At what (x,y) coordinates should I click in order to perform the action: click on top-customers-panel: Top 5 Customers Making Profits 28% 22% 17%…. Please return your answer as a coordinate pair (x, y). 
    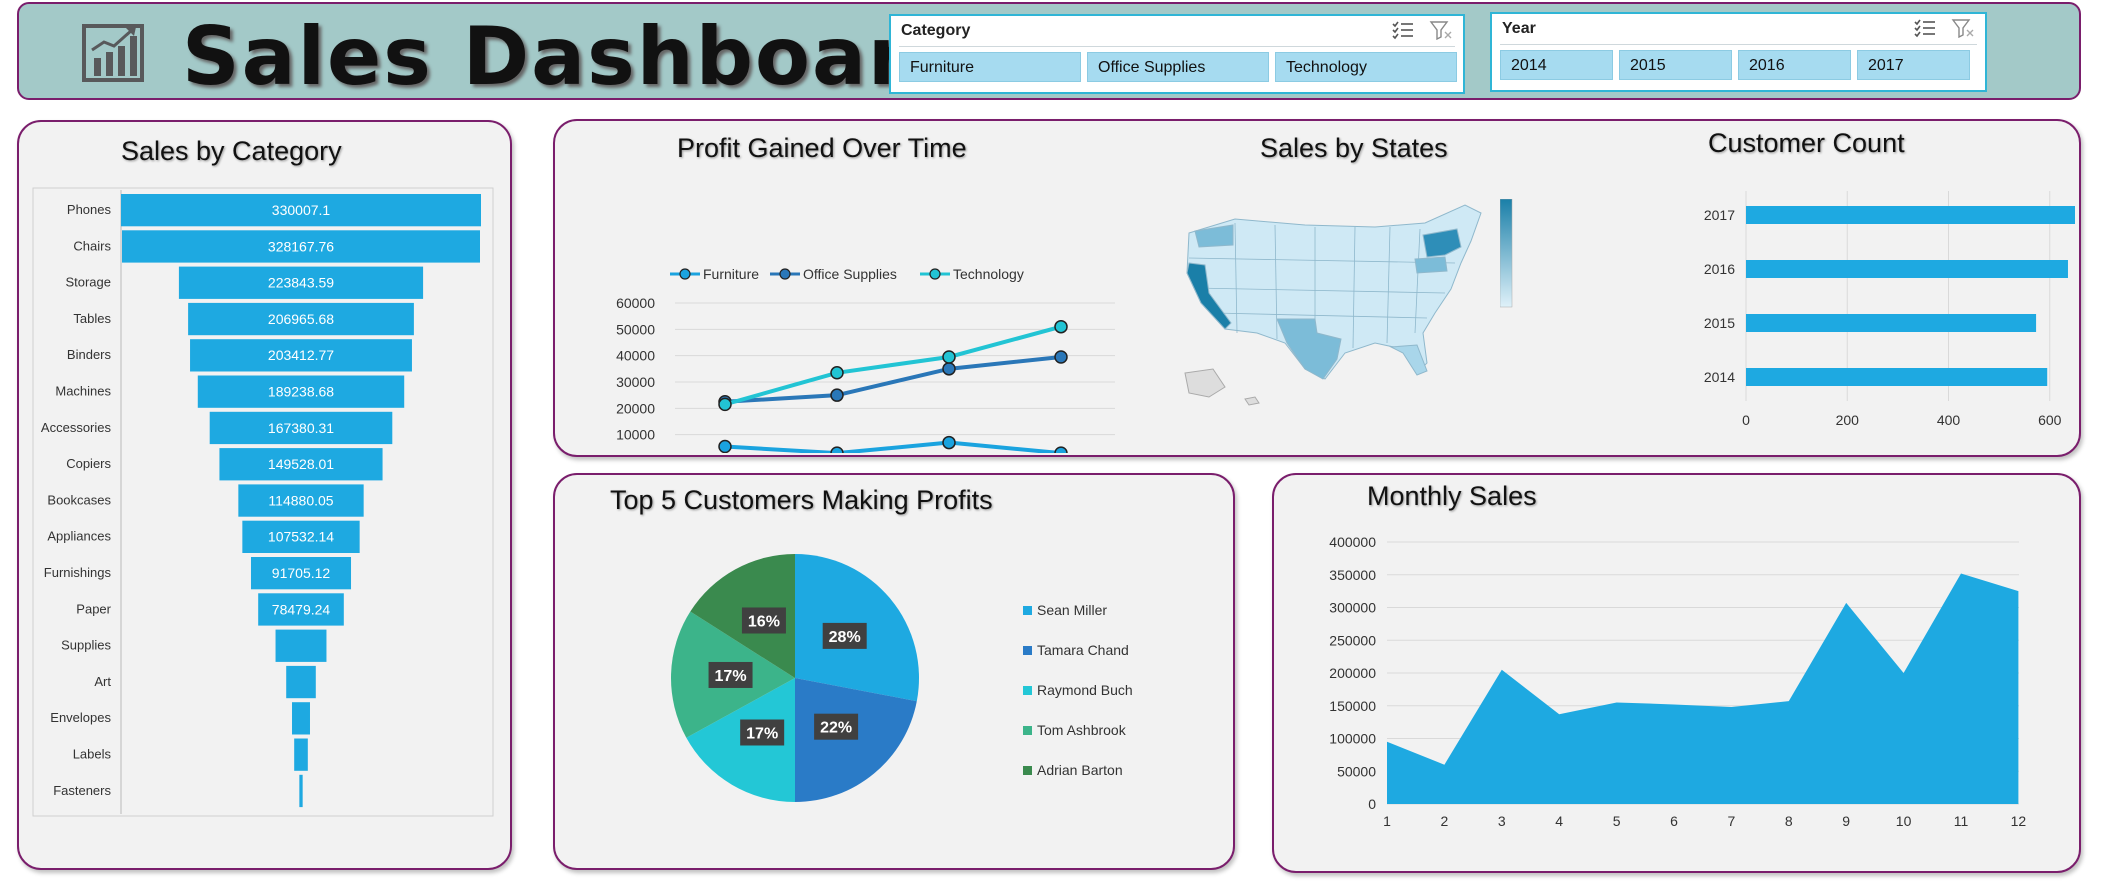
    Looking at the image, I should click on (894, 671).